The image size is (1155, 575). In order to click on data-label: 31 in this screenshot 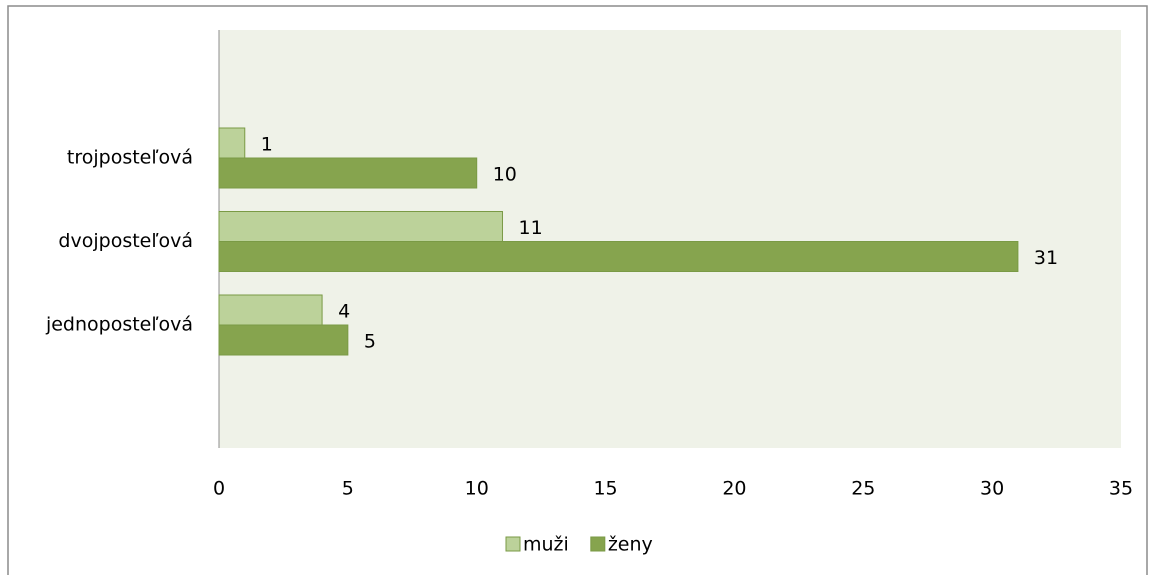, I will do `click(1046, 258)`.